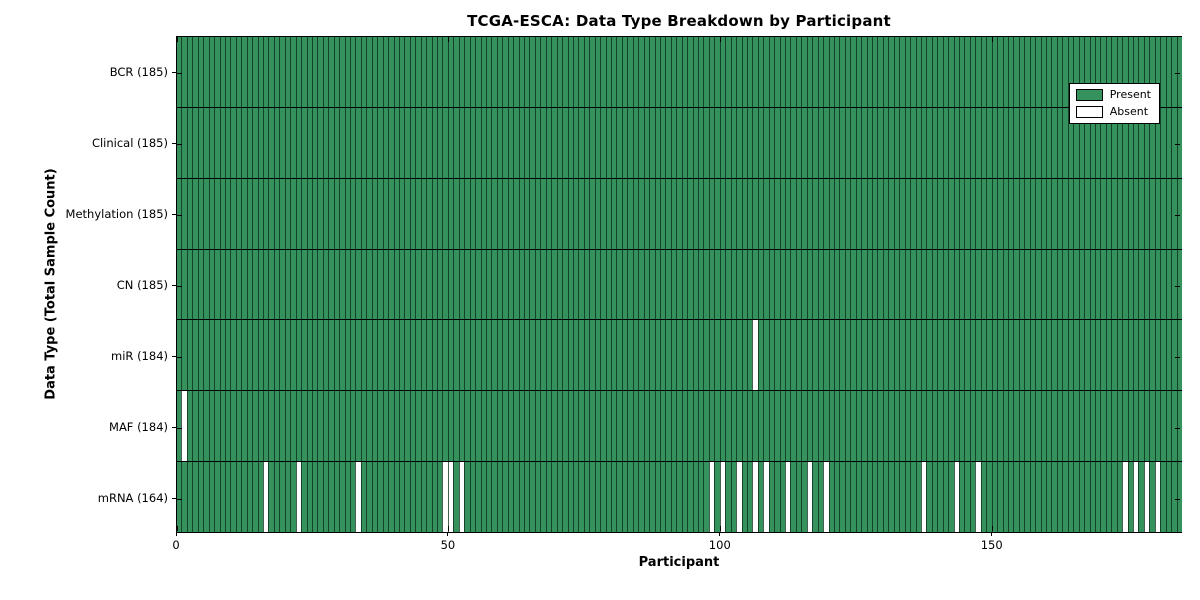 The image size is (1200, 600). What do you see at coordinates (1114, 103) in the screenshot?
I see `legend: Present Absent` at bounding box center [1114, 103].